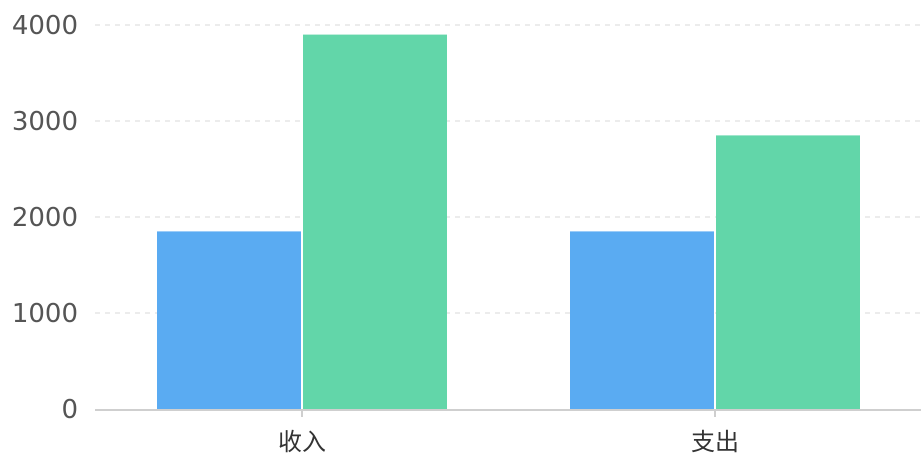 The image size is (921, 459). I want to click on y-tick-label-4000: 4000, so click(45, 26).